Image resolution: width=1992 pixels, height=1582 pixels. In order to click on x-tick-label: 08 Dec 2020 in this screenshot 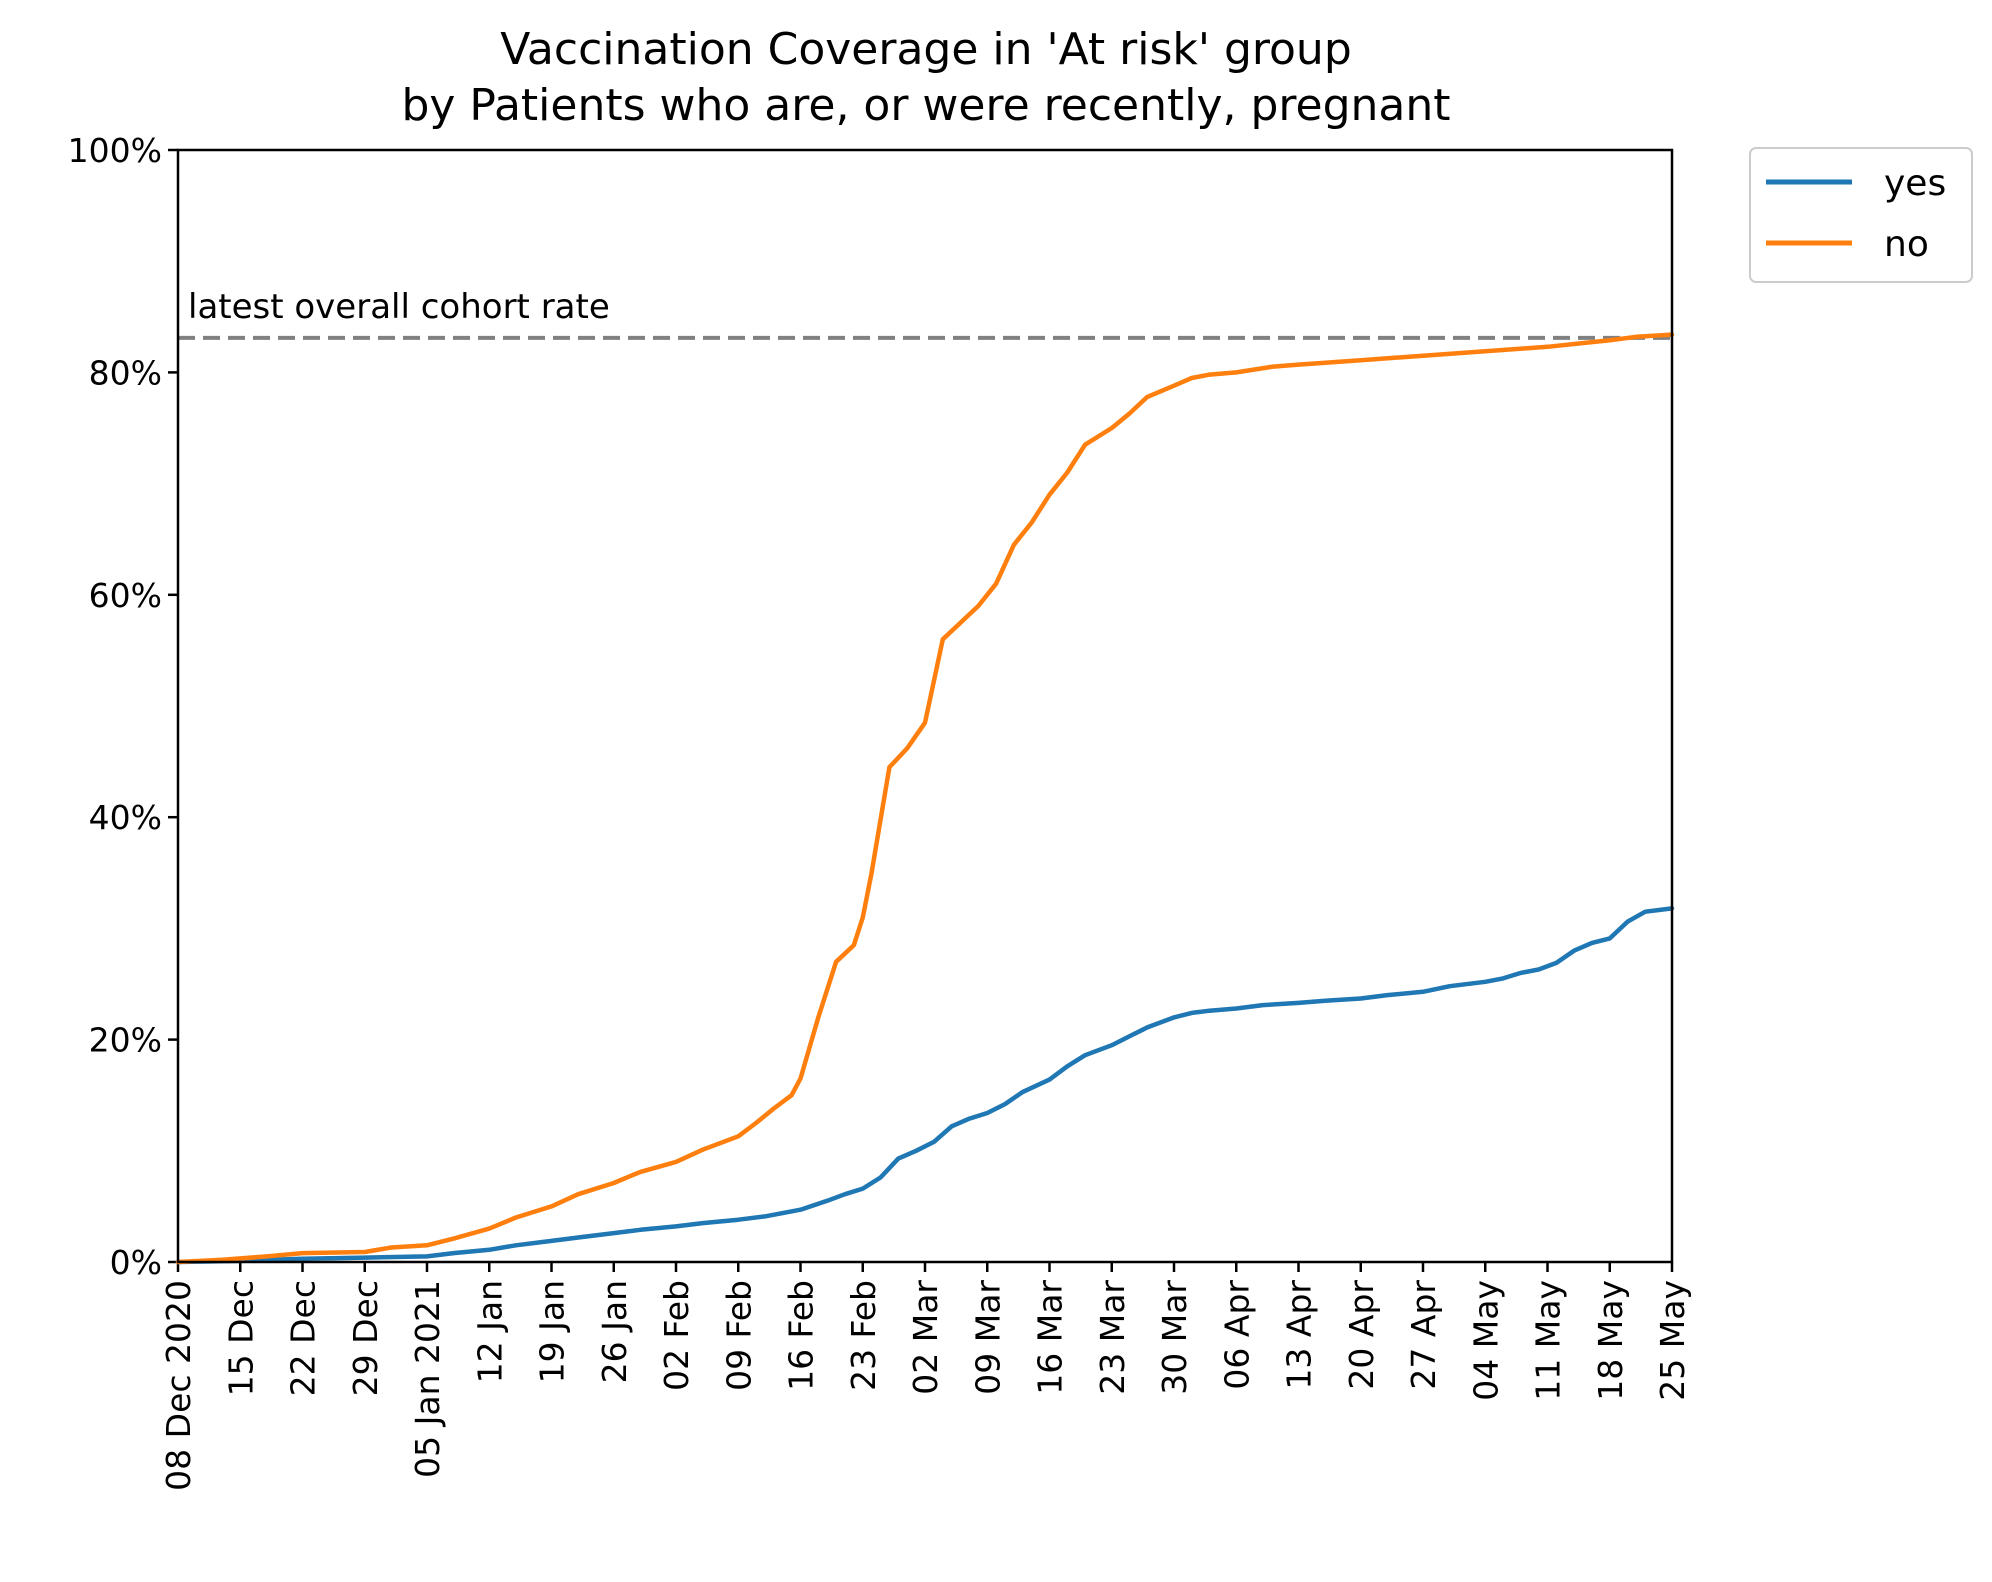, I will do `click(178, 1385)`.